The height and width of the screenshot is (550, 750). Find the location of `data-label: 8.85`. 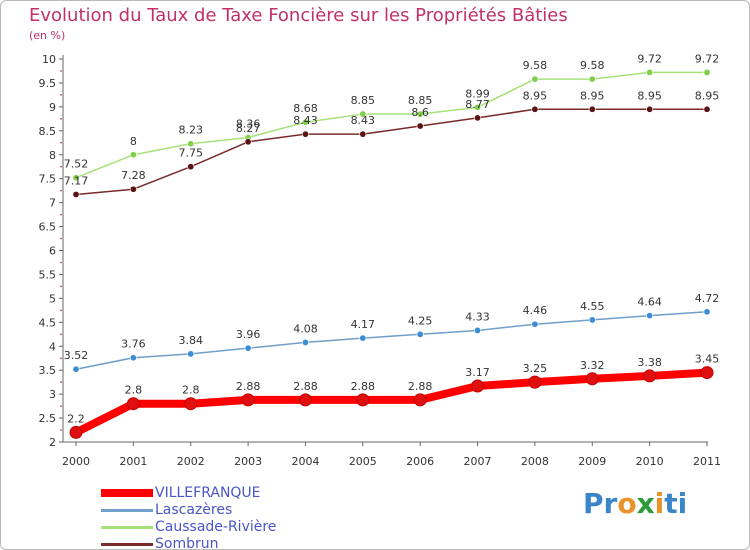

data-label: 8.85 is located at coordinates (420, 100).